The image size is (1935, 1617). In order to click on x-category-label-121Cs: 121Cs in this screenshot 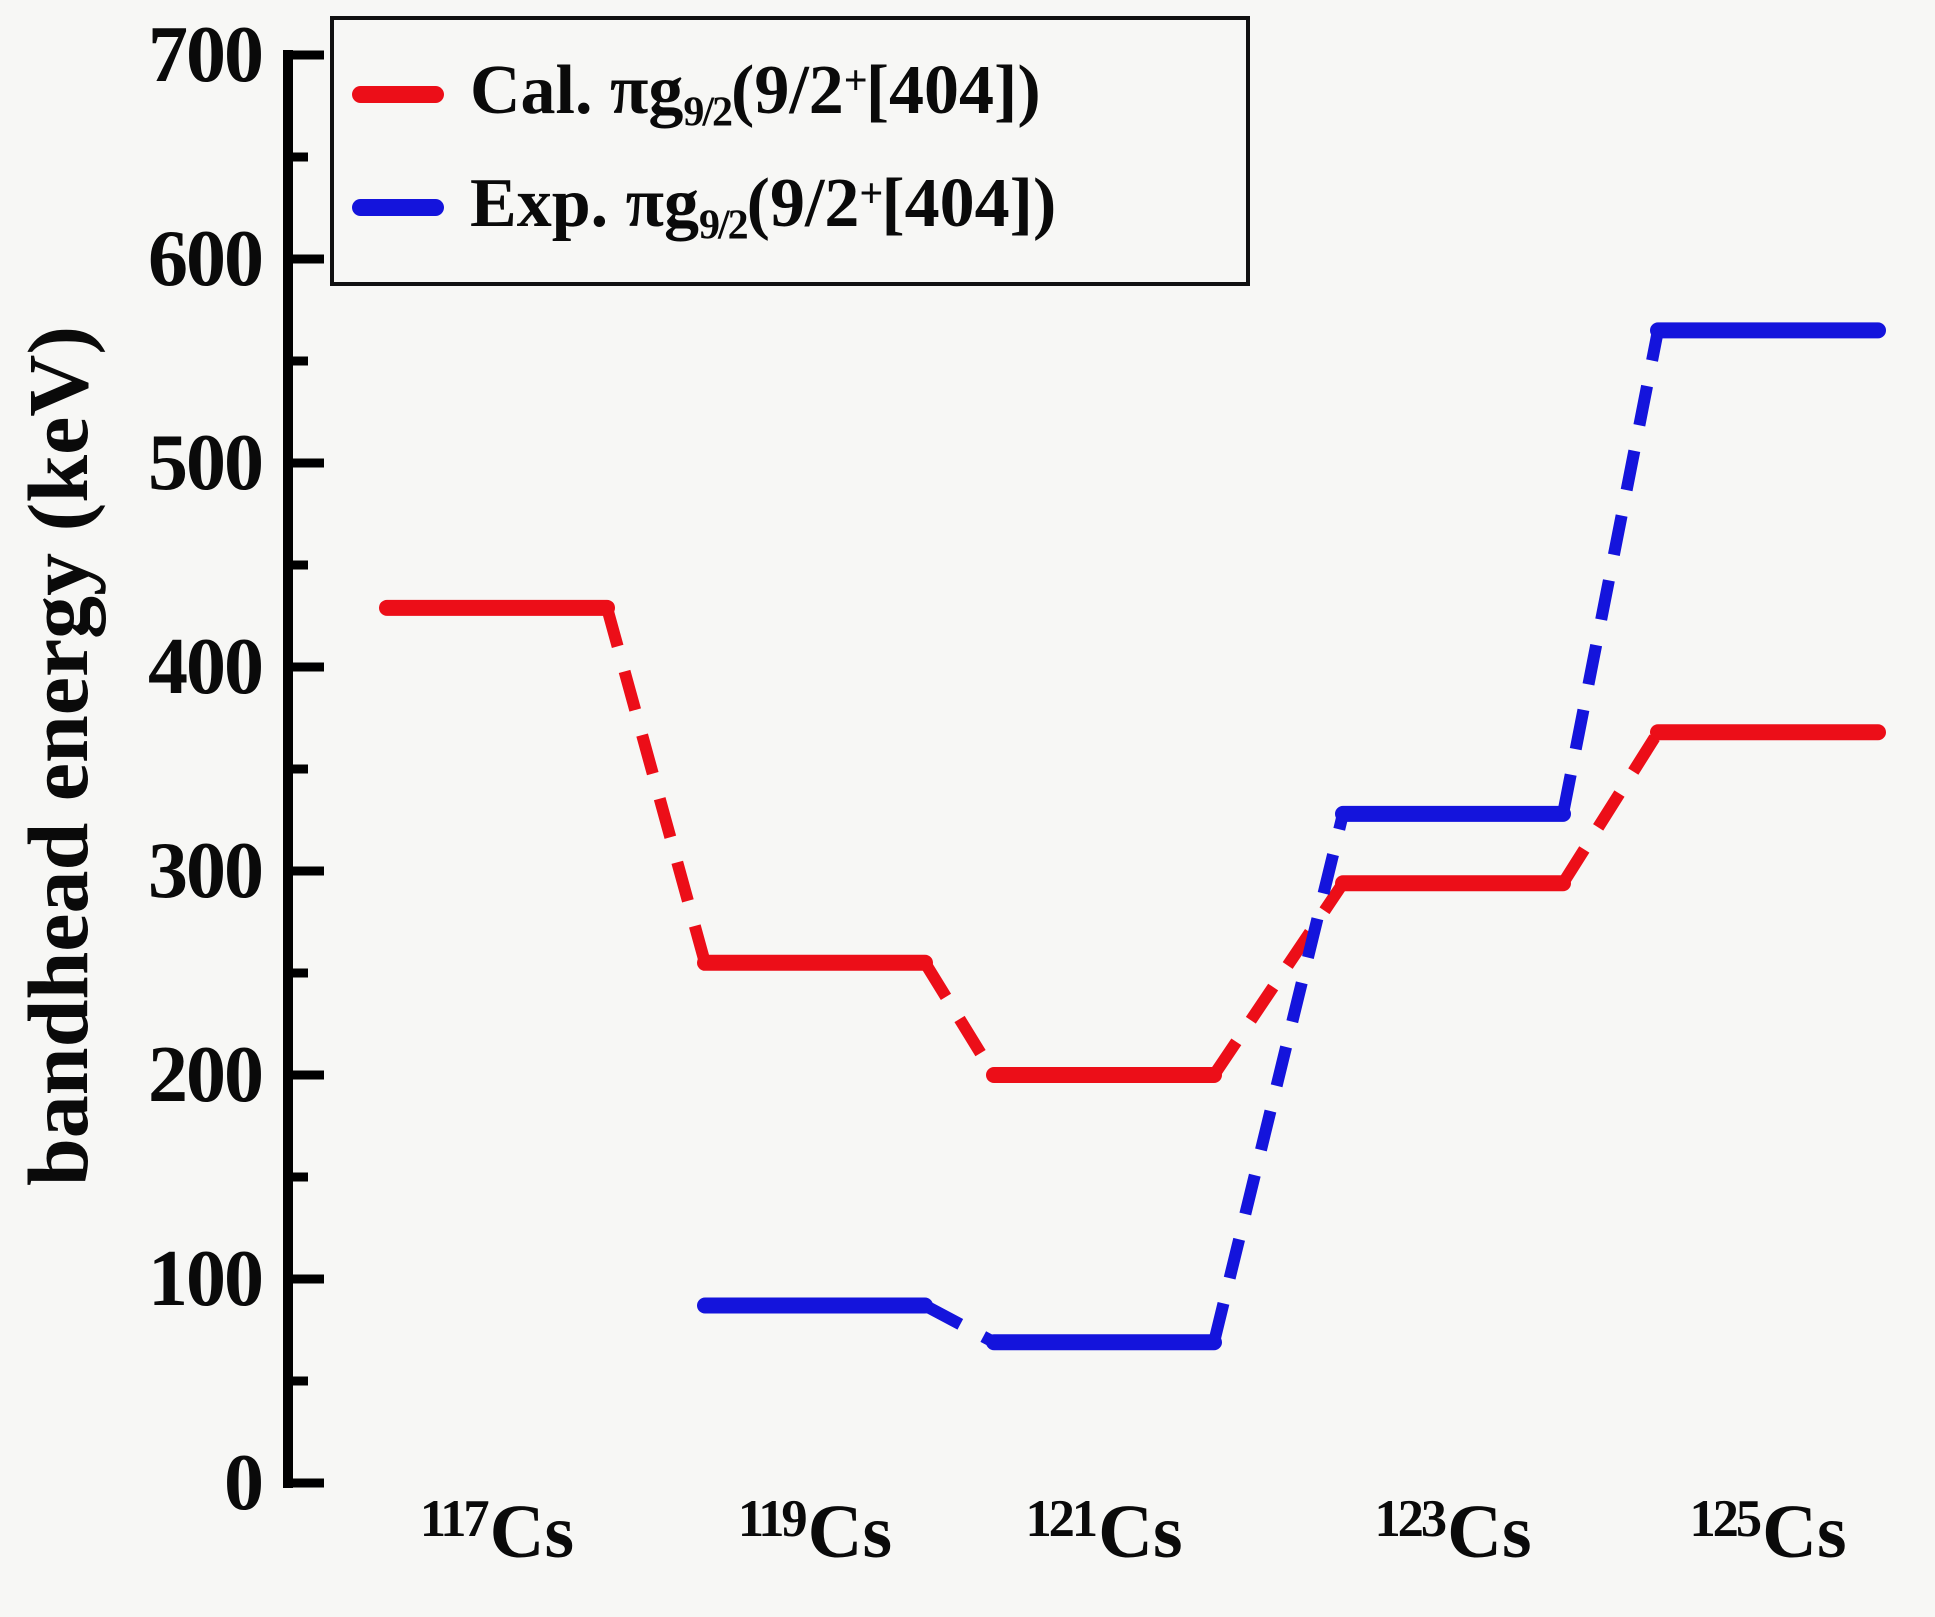, I will do `click(1104, 1531)`.